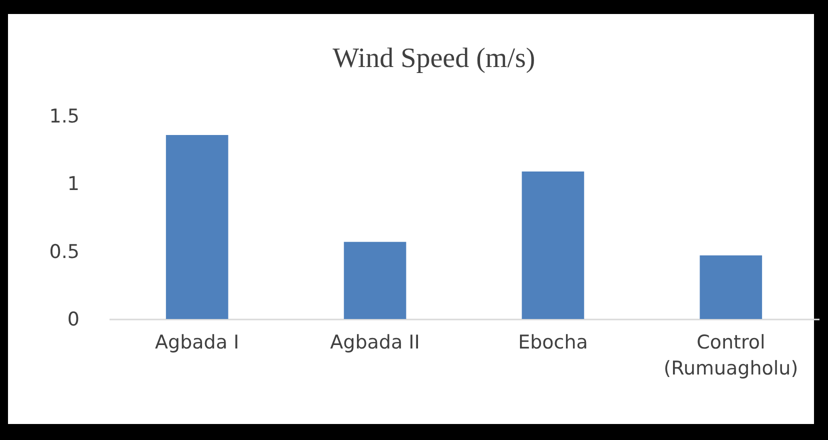 Image resolution: width=828 pixels, height=440 pixels. Describe the element at coordinates (731, 356) in the screenshot. I see `x-tick-label: Control (Rumuagholu)` at that location.